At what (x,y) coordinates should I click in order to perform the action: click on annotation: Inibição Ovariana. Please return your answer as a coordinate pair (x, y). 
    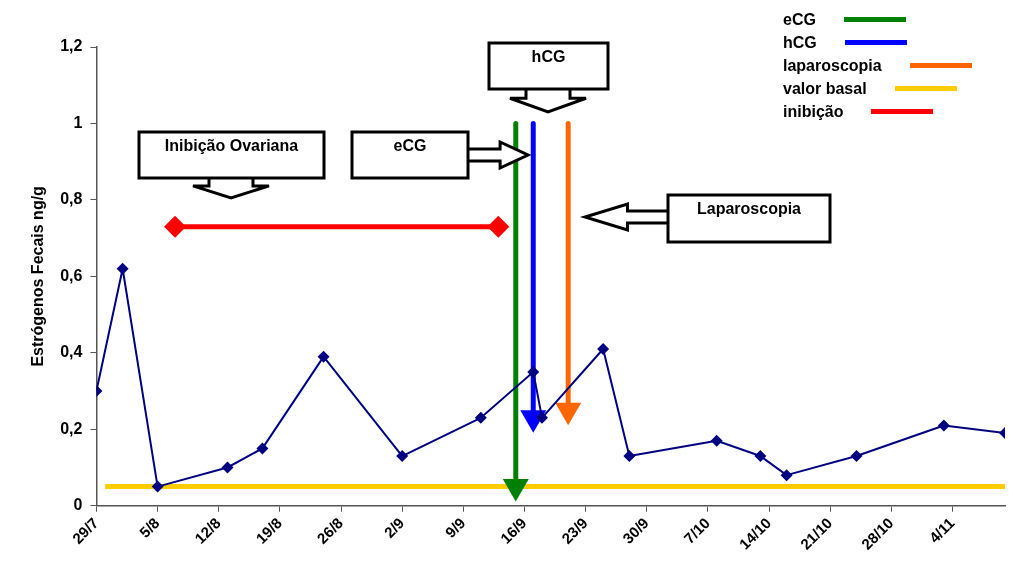
    Looking at the image, I should click on (231, 146).